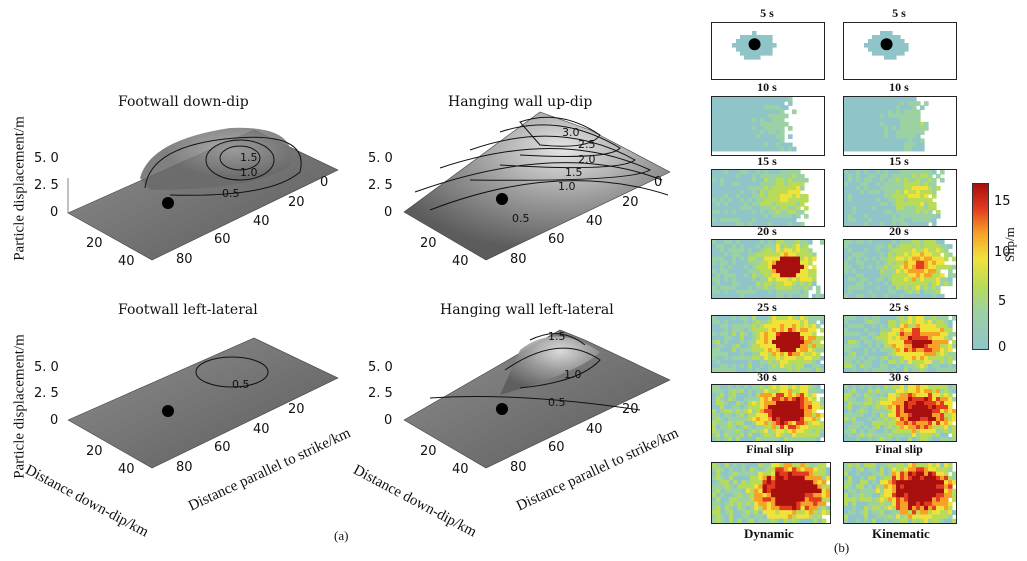 Image resolution: width=1027 pixels, height=561 pixels. What do you see at coordinates (203, 194) in the screenshot?
I see `surface-footwall-down-dip` at bounding box center [203, 194].